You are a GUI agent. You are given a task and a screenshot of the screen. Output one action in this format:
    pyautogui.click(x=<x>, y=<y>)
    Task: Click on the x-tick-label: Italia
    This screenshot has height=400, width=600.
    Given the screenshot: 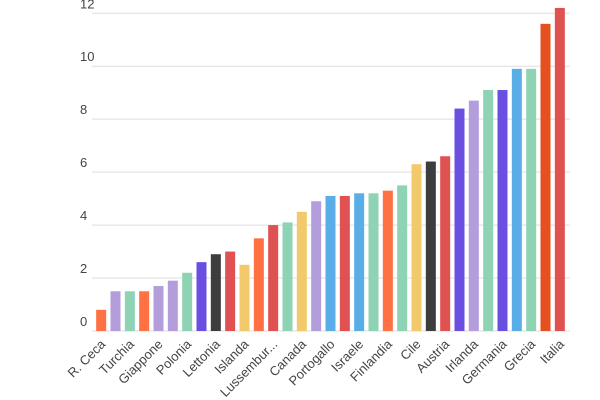 What is the action you would take?
    pyautogui.click(x=552, y=351)
    